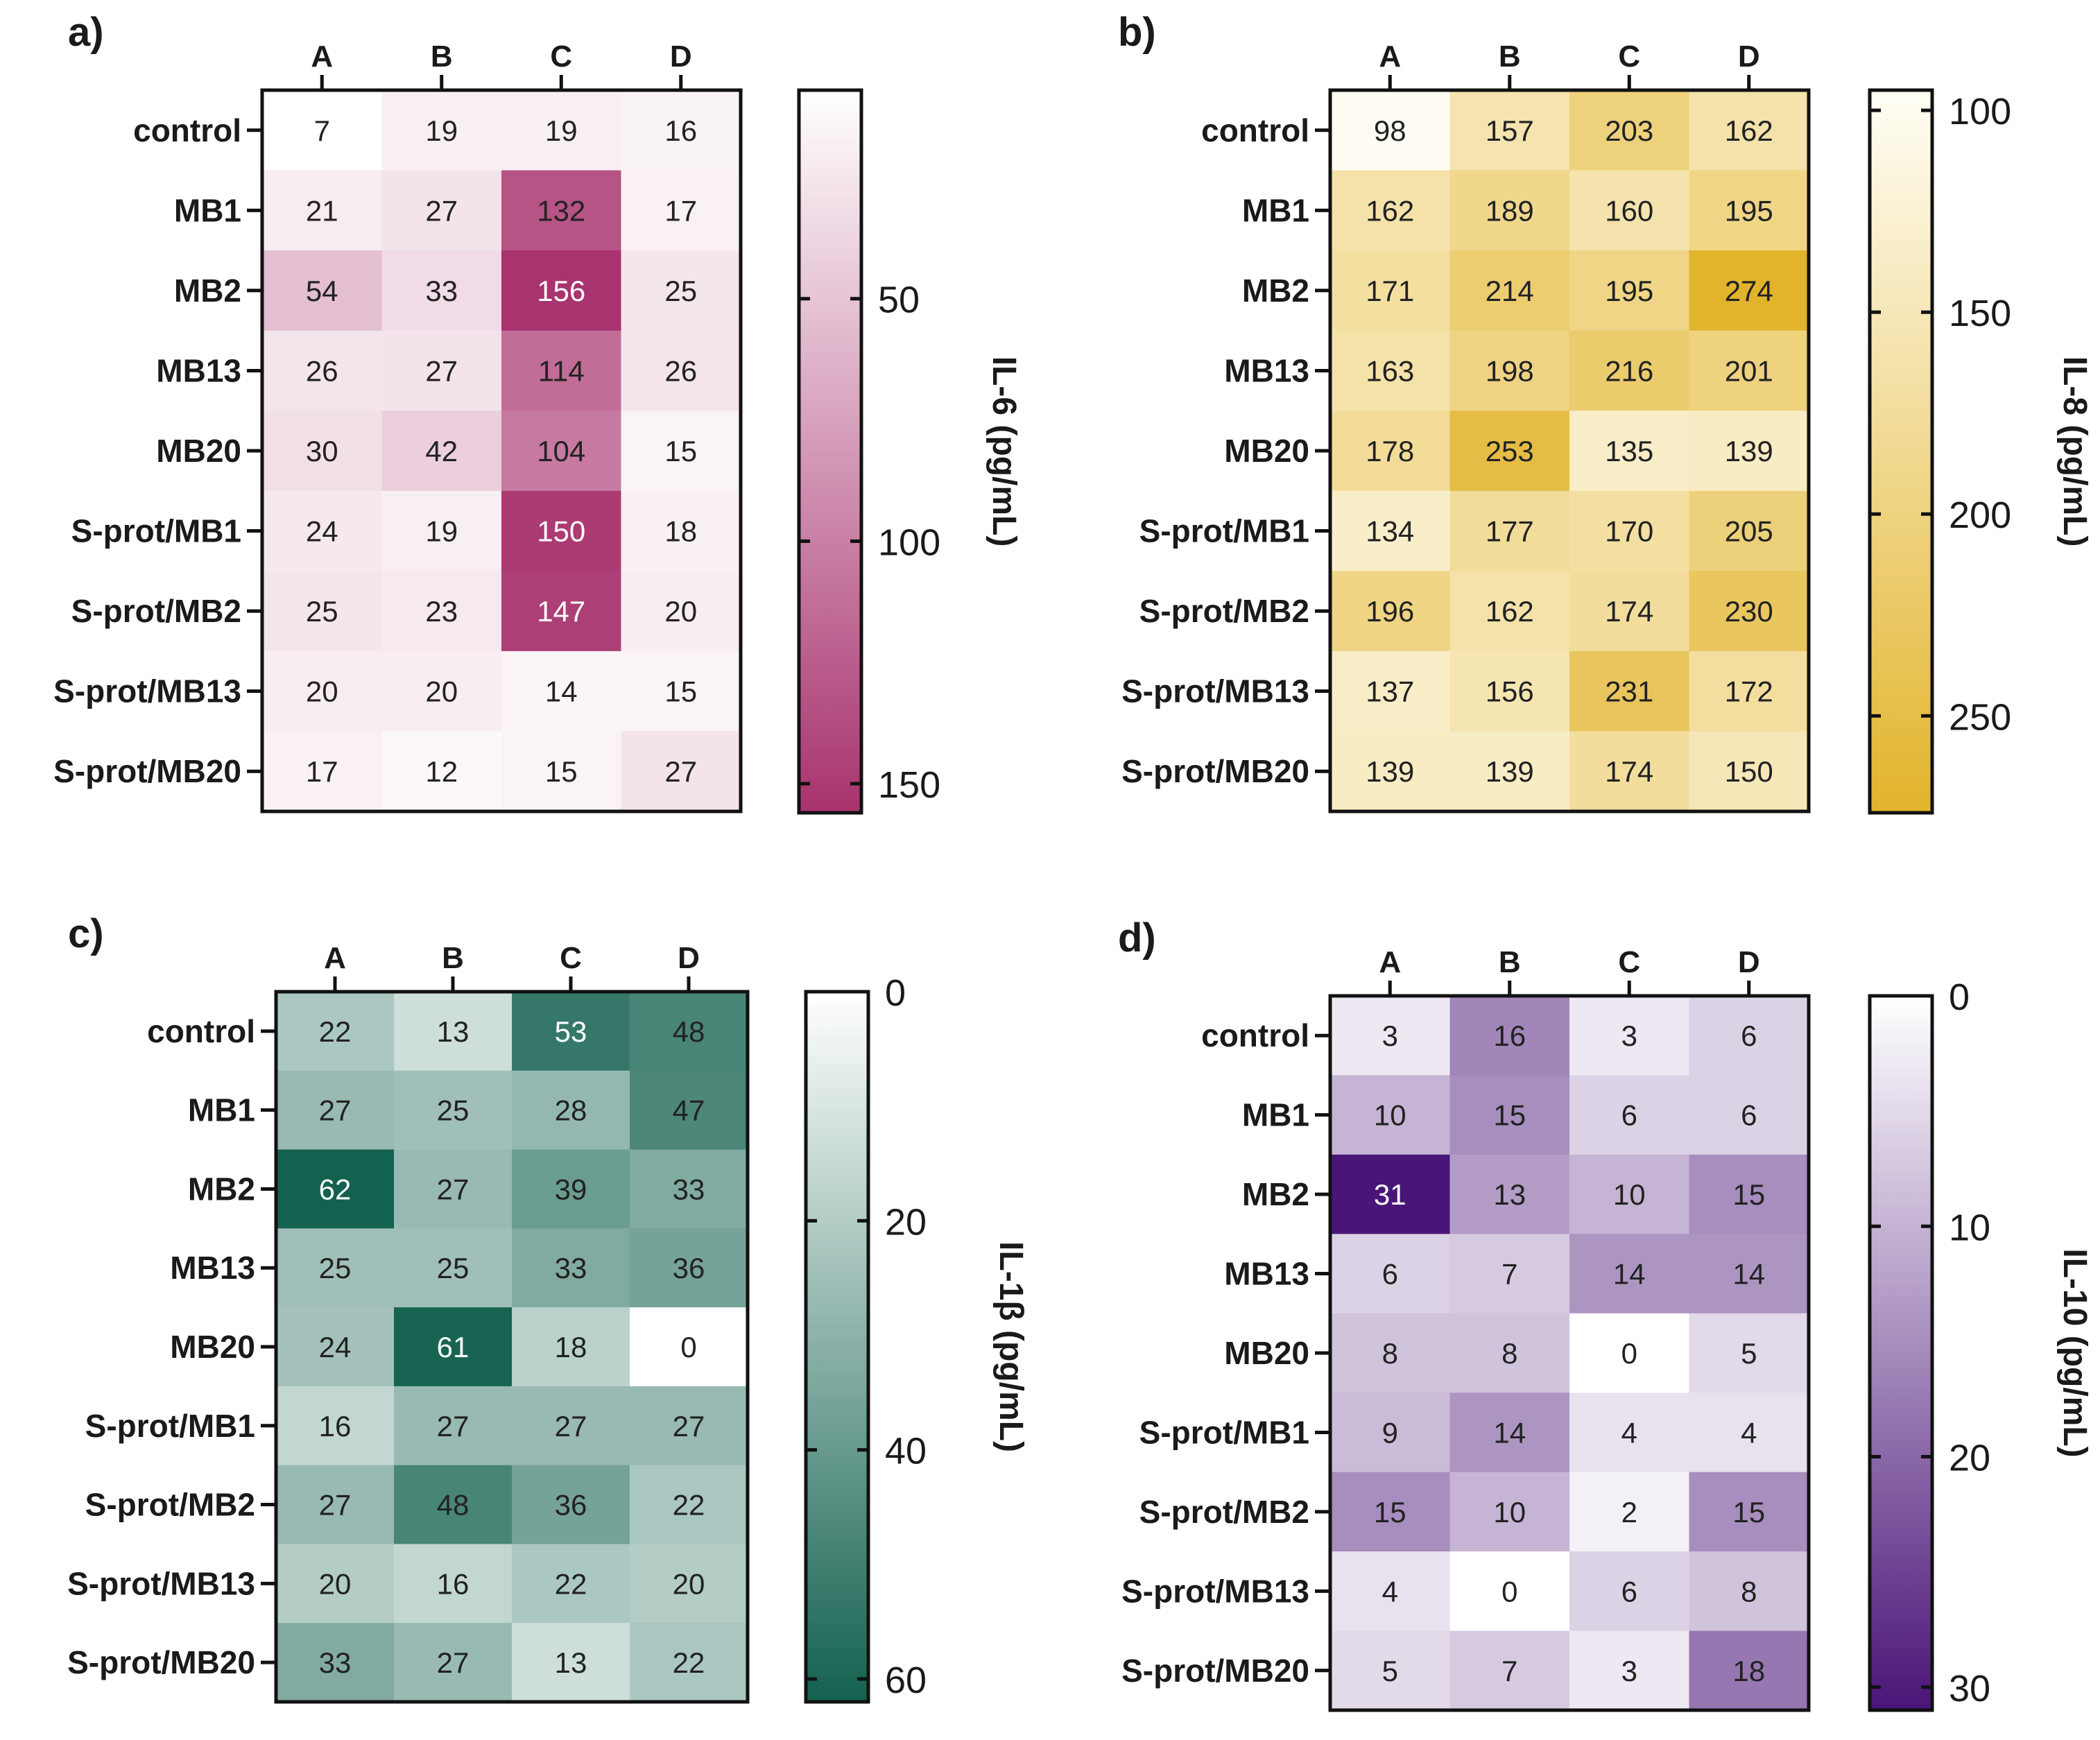  Describe the element at coordinates (1901, 1353) in the screenshot. I see `colorbar` at that location.